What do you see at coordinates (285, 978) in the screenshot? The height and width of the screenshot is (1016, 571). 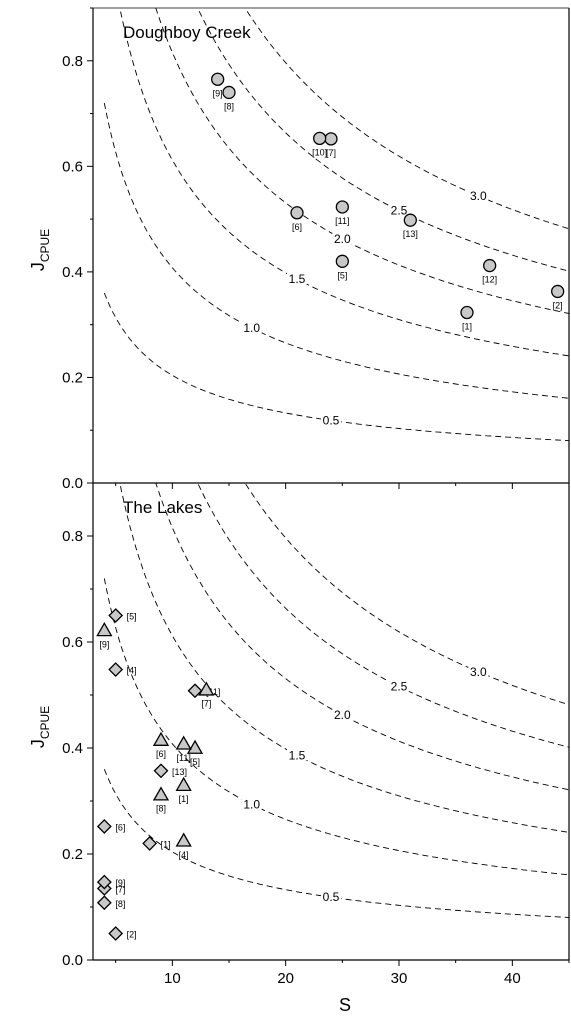 I see `x-tick-label: 20` at bounding box center [285, 978].